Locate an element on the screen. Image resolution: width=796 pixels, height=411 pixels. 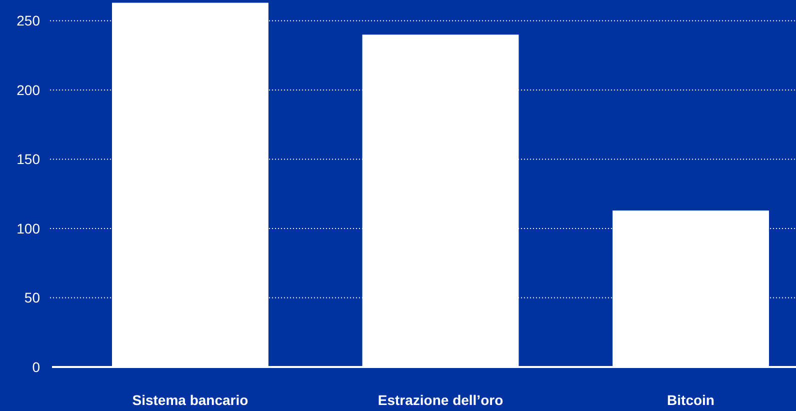
y-tick-label: 0 is located at coordinates (36, 366).